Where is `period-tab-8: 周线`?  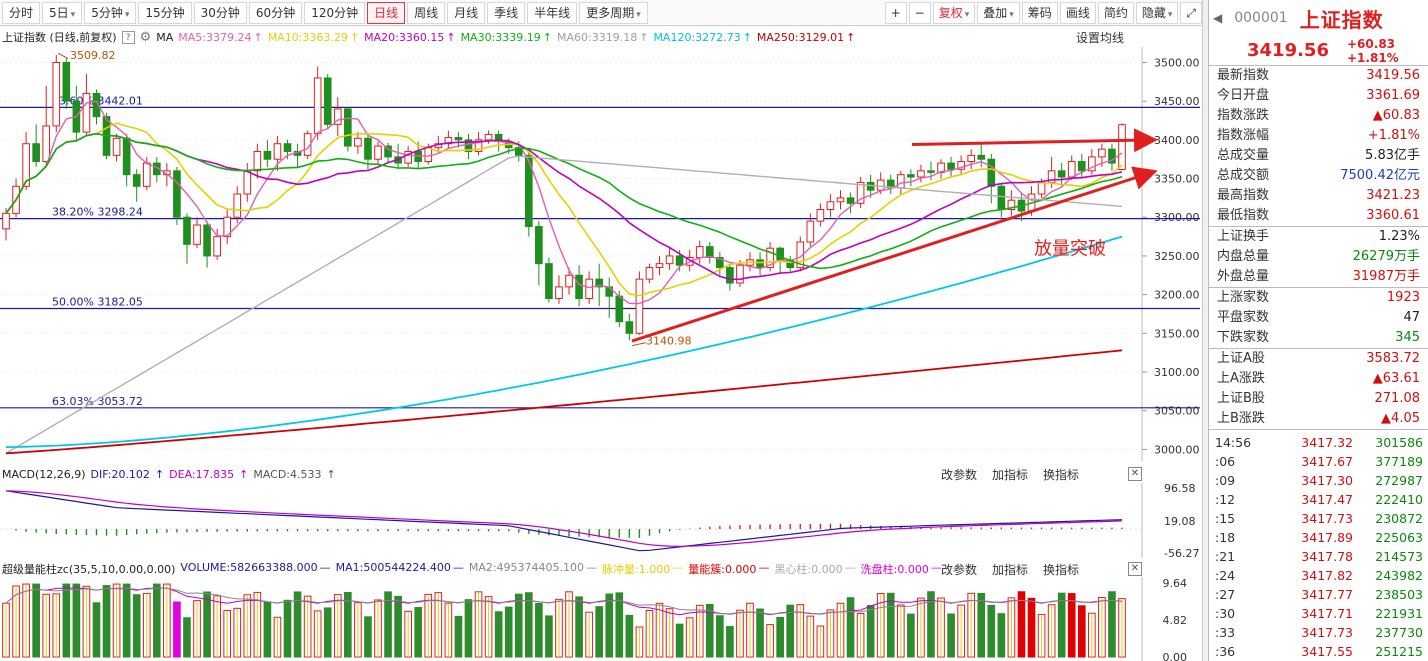
period-tab-8: 周线 is located at coordinates (426, 12).